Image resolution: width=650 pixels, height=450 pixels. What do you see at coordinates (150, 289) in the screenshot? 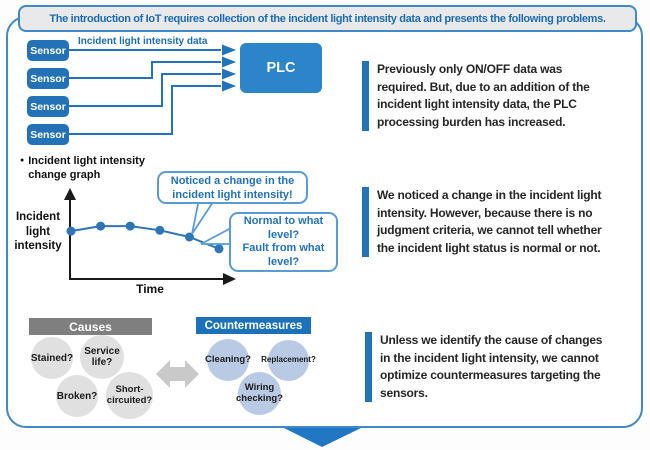
I see `x-axis-label: Time` at bounding box center [150, 289].